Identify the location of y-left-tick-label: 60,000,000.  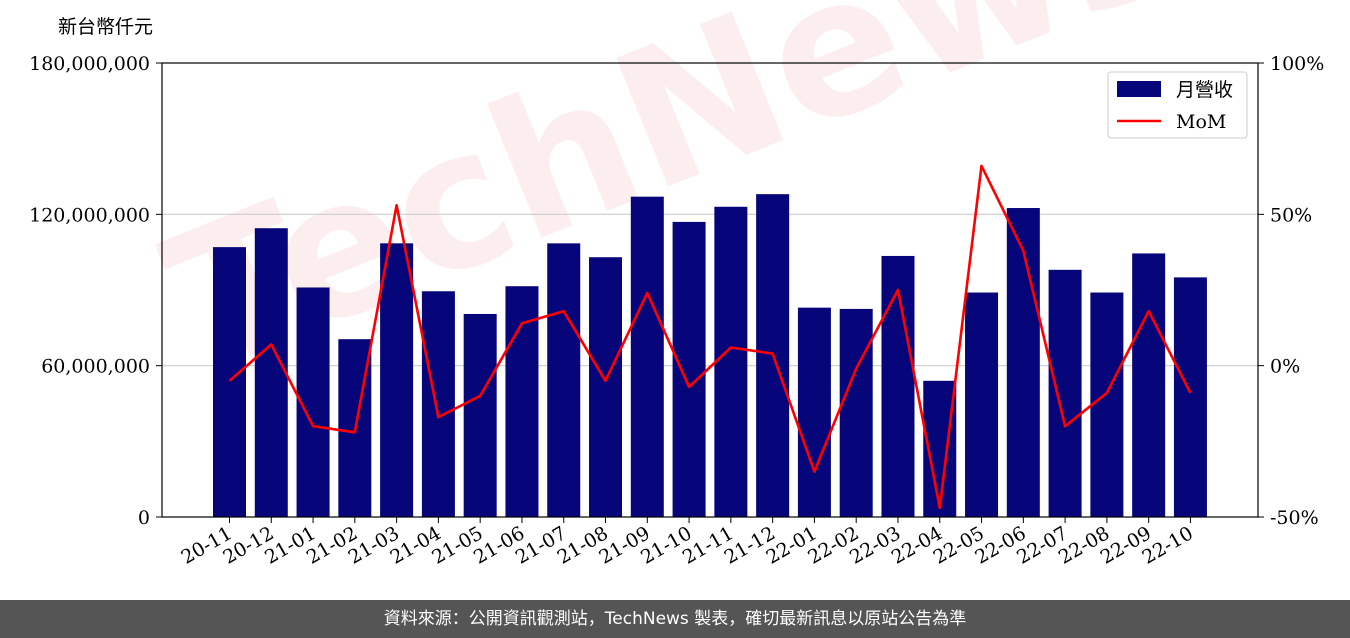
(95, 367).